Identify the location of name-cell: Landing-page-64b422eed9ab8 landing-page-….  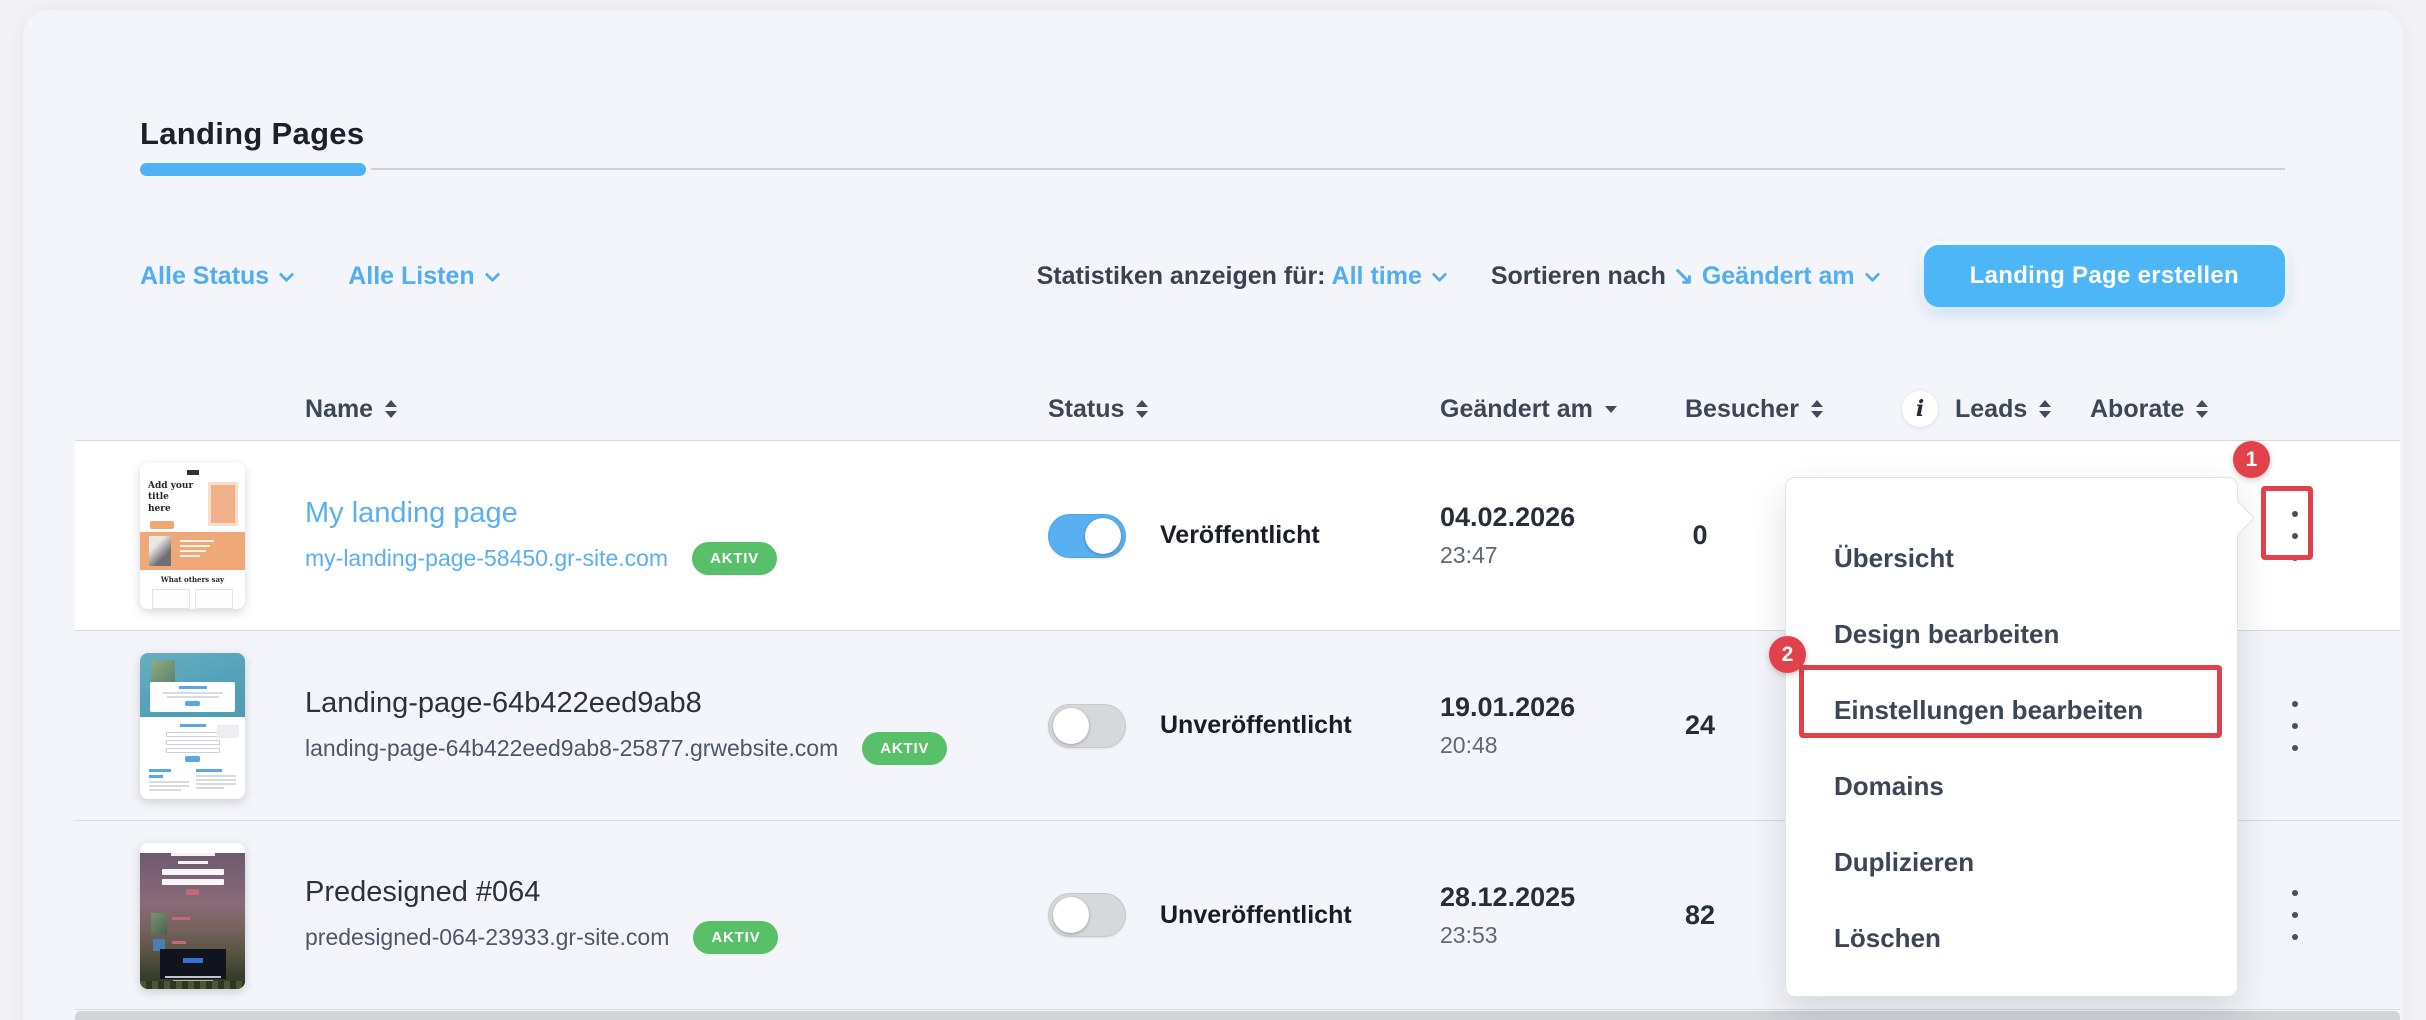
(626, 725).